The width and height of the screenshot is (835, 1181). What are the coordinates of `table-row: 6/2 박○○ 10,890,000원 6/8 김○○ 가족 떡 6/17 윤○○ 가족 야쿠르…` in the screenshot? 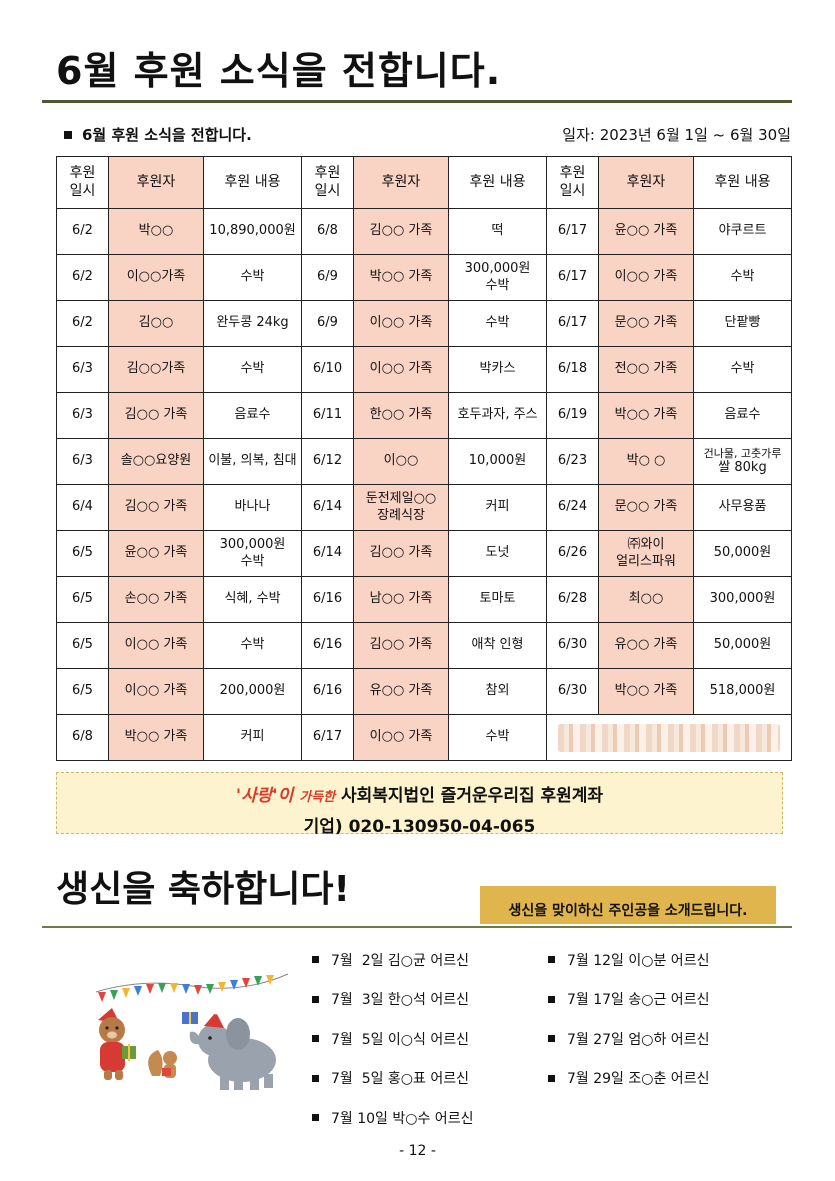 It's located at (424, 231).